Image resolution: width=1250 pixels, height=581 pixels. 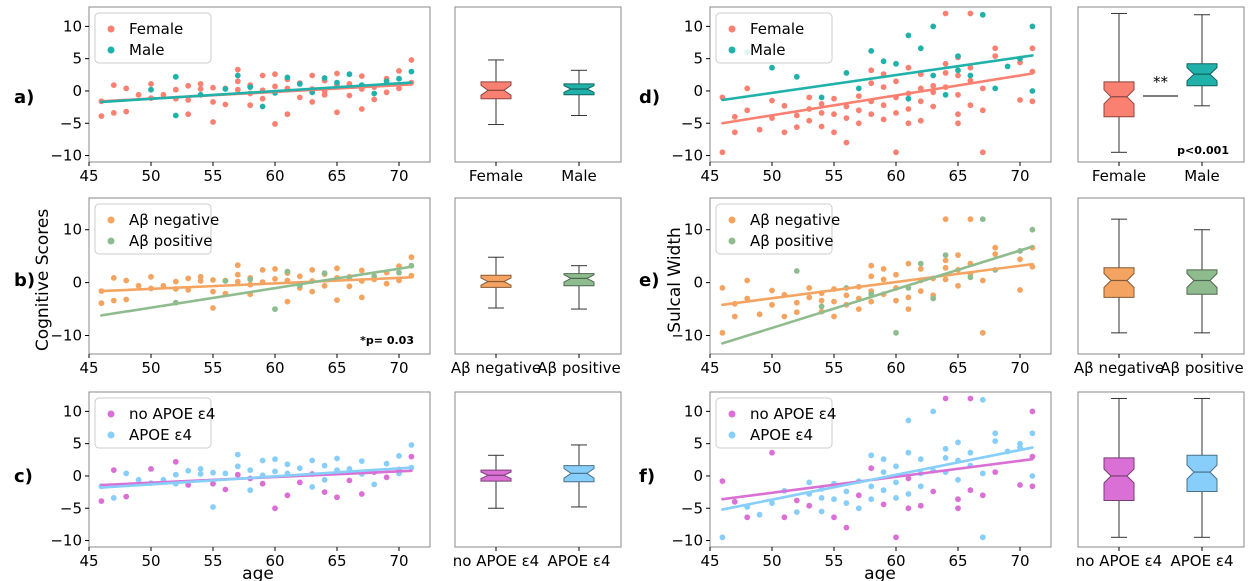 I want to click on legend-label: Male, so click(x=768, y=50).